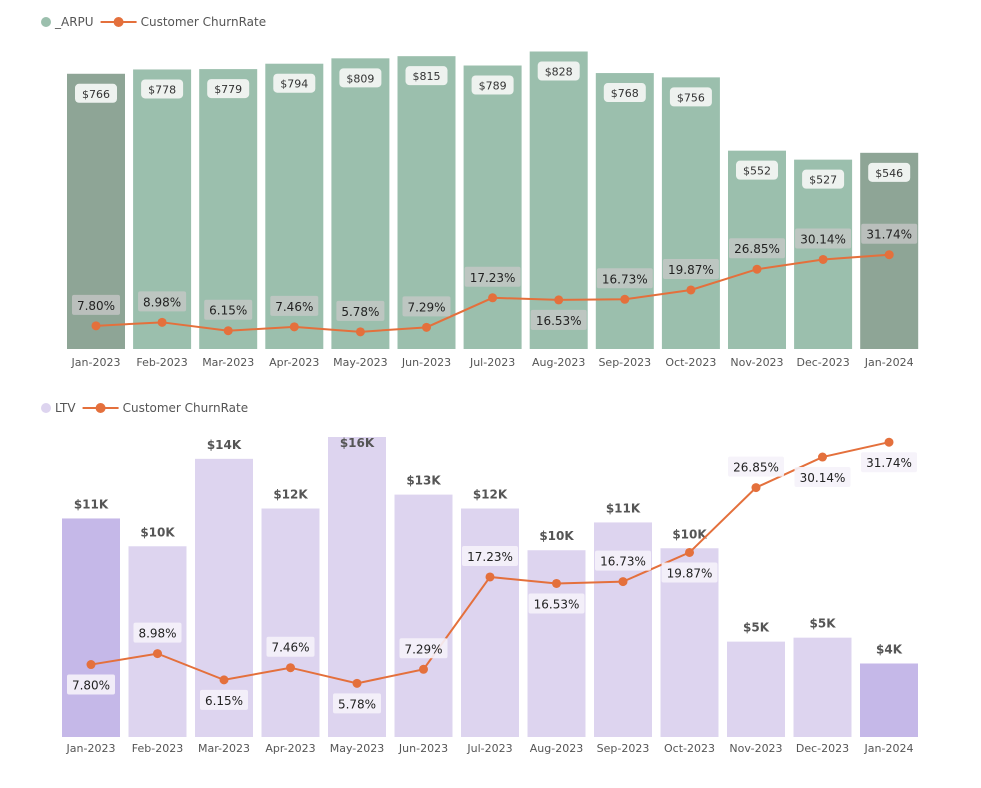 The image size is (981, 788). What do you see at coordinates (96, 94) in the screenshot?
I see `data-label-text: $766` at bounding box center [96, 94].